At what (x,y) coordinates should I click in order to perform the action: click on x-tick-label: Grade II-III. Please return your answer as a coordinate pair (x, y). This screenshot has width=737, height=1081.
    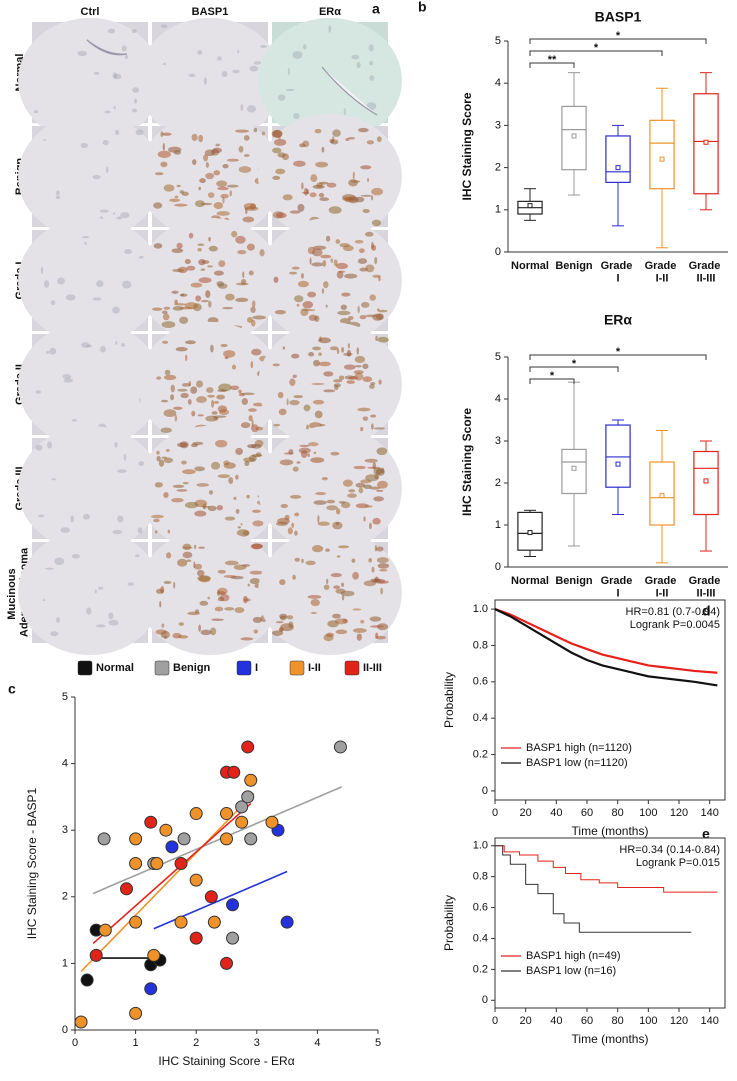
    Looking at the image, I should click on (706, 587).